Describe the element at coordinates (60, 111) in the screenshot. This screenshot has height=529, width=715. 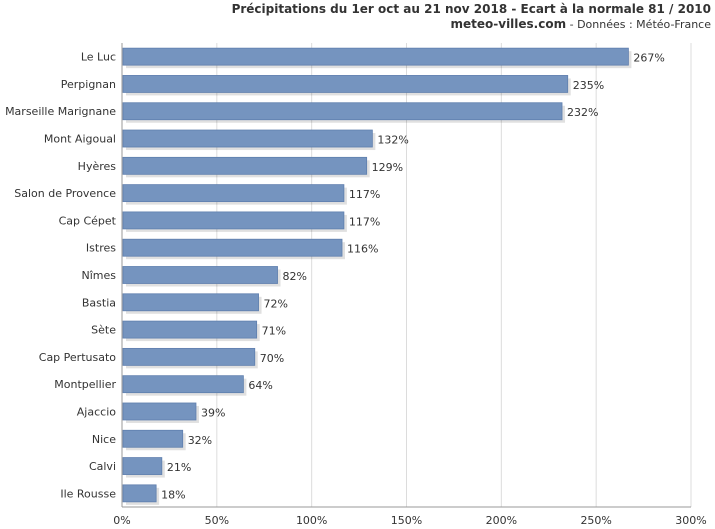
I see `category-label: Marseille Marignane` at that location.